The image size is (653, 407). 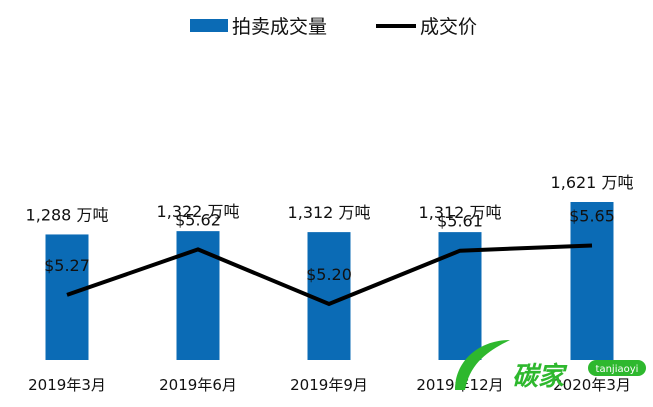 I want to click on watermark-subtext: tanjiaoyi, so click(x=617, y=369).